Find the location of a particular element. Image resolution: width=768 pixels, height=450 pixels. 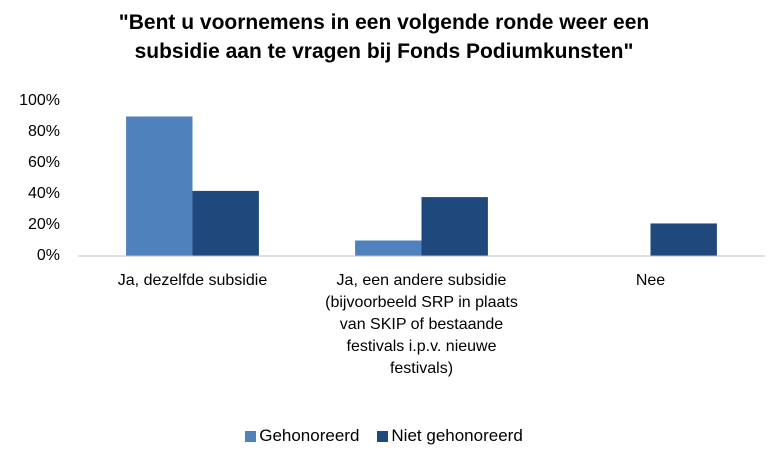

legend-item: Niet gehonoreerd is located at coordinates (450, 436).